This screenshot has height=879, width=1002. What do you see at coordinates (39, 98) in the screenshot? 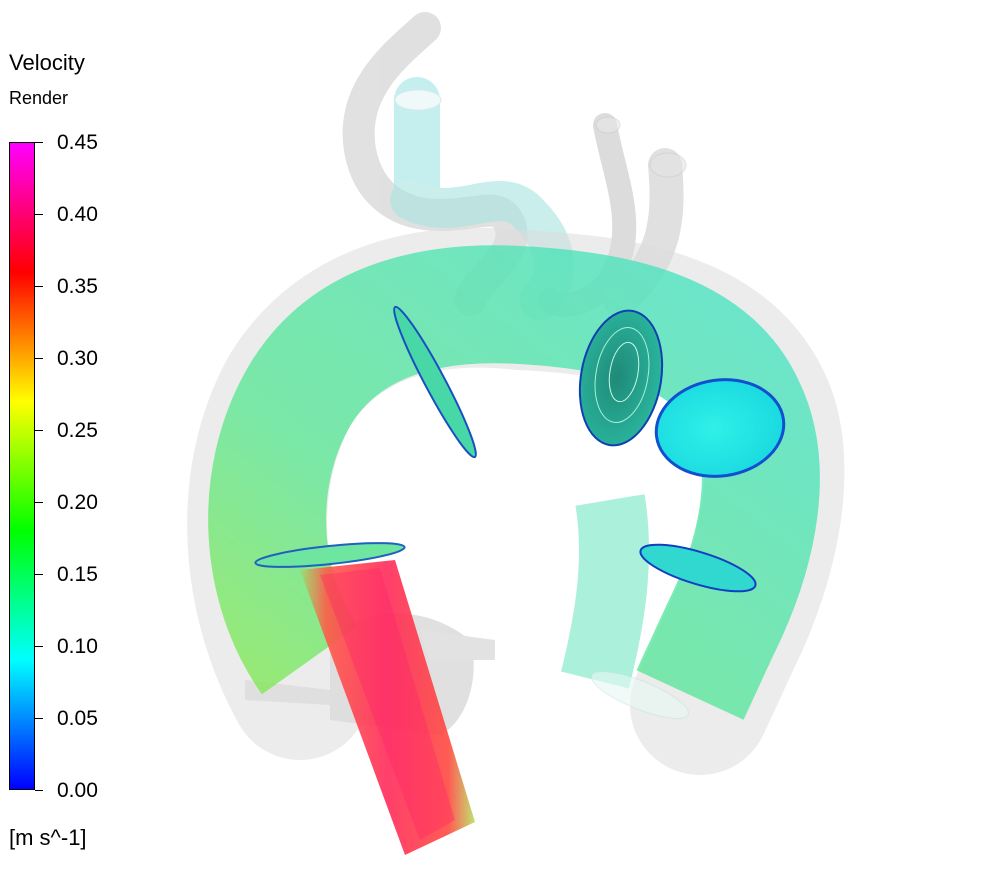
I see `legend-subtitle: Render` at bounding box center [39, 98].